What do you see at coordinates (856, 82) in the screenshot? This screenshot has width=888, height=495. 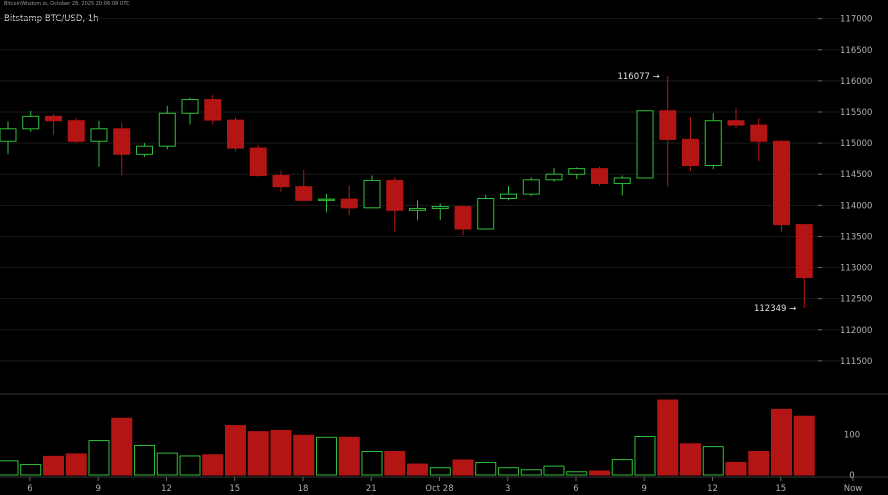 I see `price-axis-label: 116000` at bounding box center [856, 82].